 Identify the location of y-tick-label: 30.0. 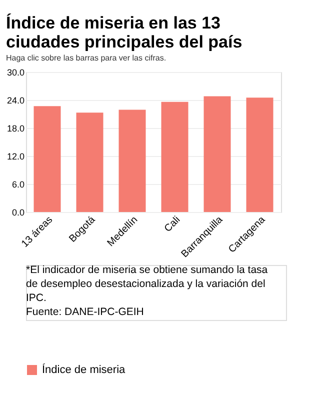
(15, 73).